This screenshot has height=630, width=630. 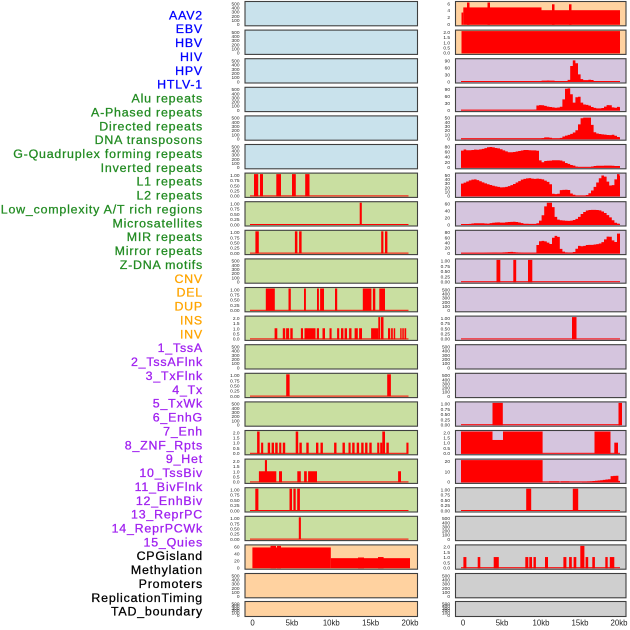 I want to click on svg-text: HPV, so click(x=189, y=71).